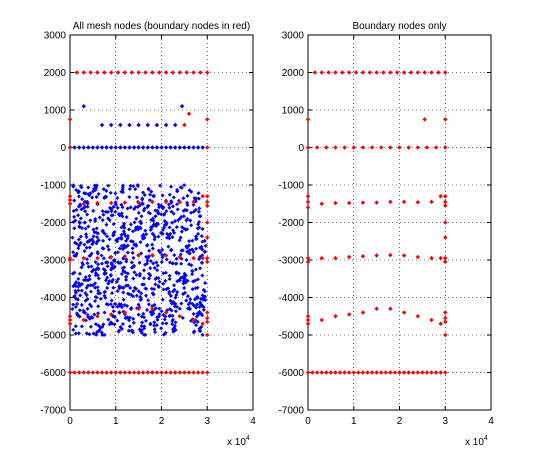  I want to click on y-tick-label: -6000, so click(291, 373).